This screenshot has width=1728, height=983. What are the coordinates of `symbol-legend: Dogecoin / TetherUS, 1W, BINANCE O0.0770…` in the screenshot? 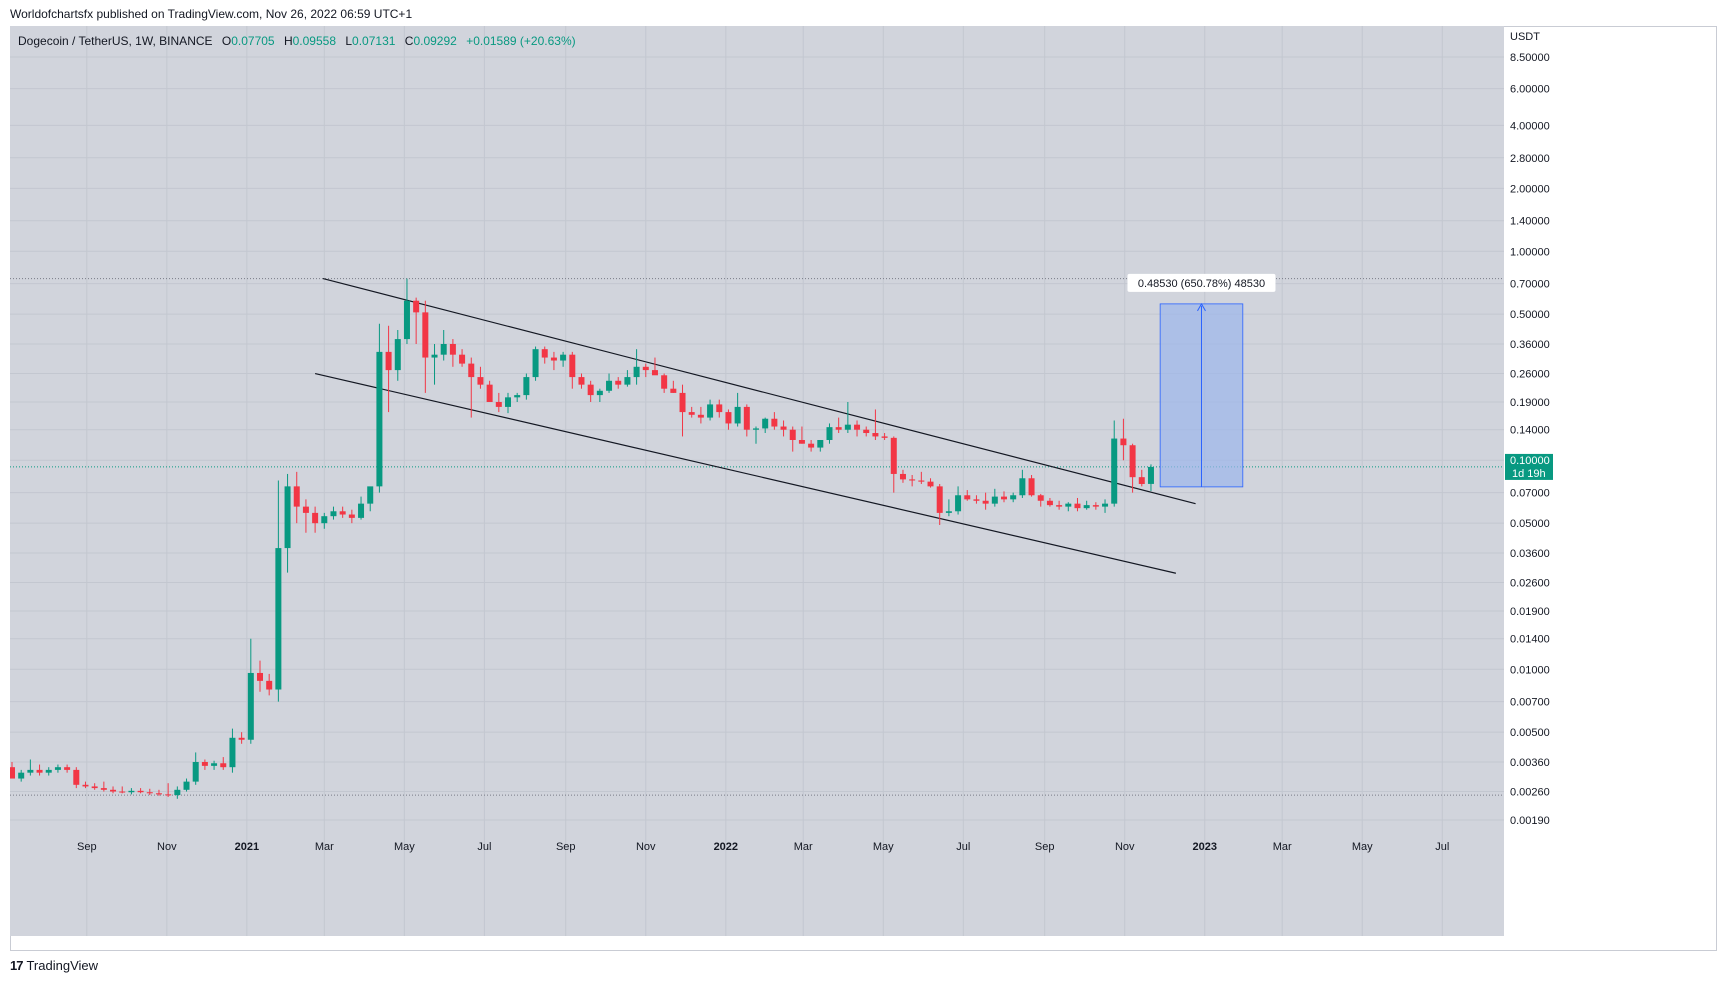 It's located at (297, 41).